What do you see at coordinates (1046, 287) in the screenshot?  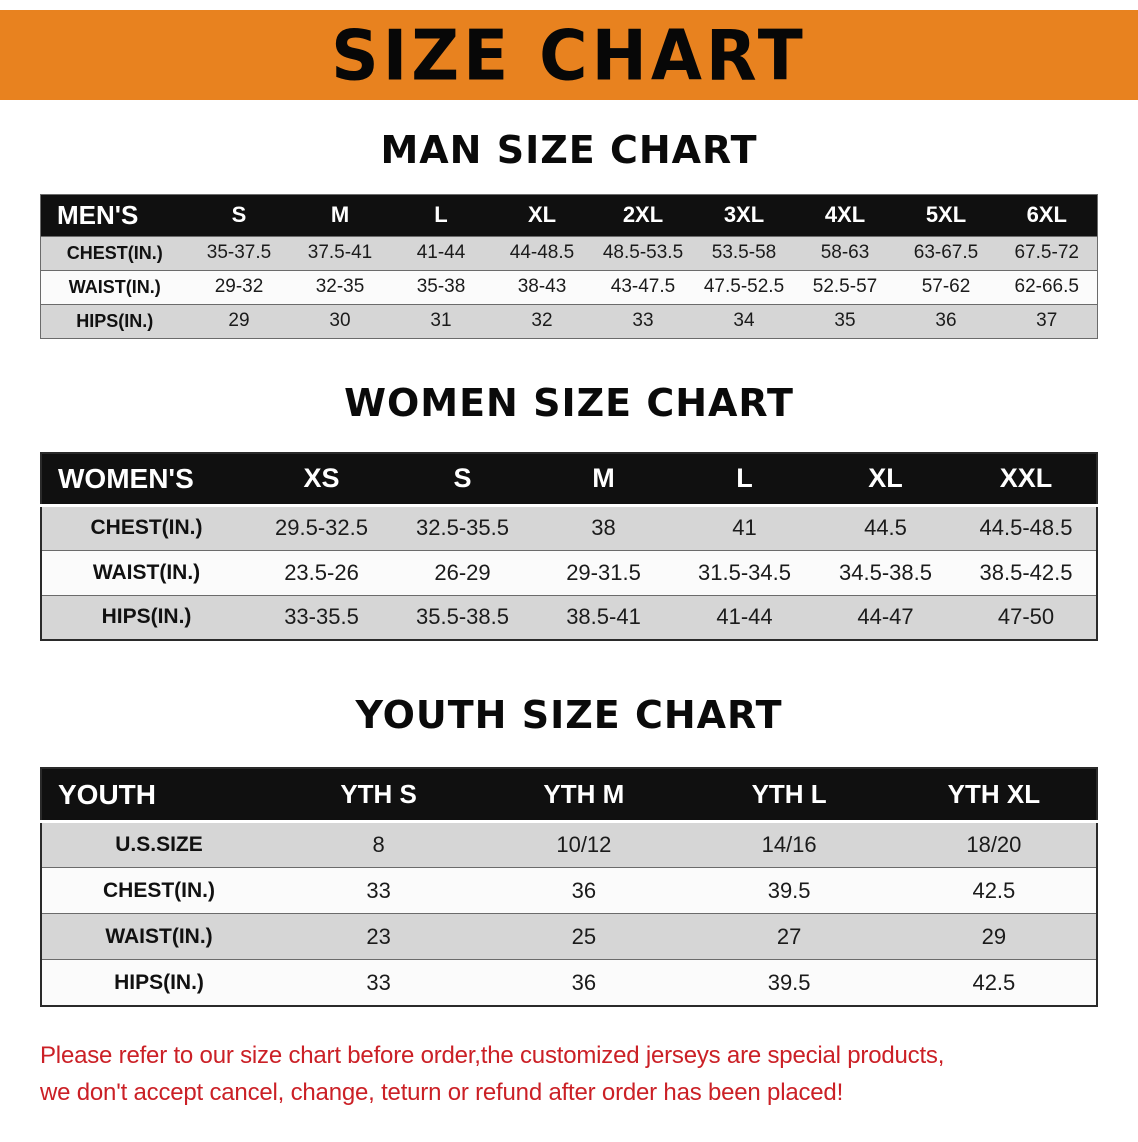 I see `size-value: 62-66.5` at bounding box center [1046, 287].